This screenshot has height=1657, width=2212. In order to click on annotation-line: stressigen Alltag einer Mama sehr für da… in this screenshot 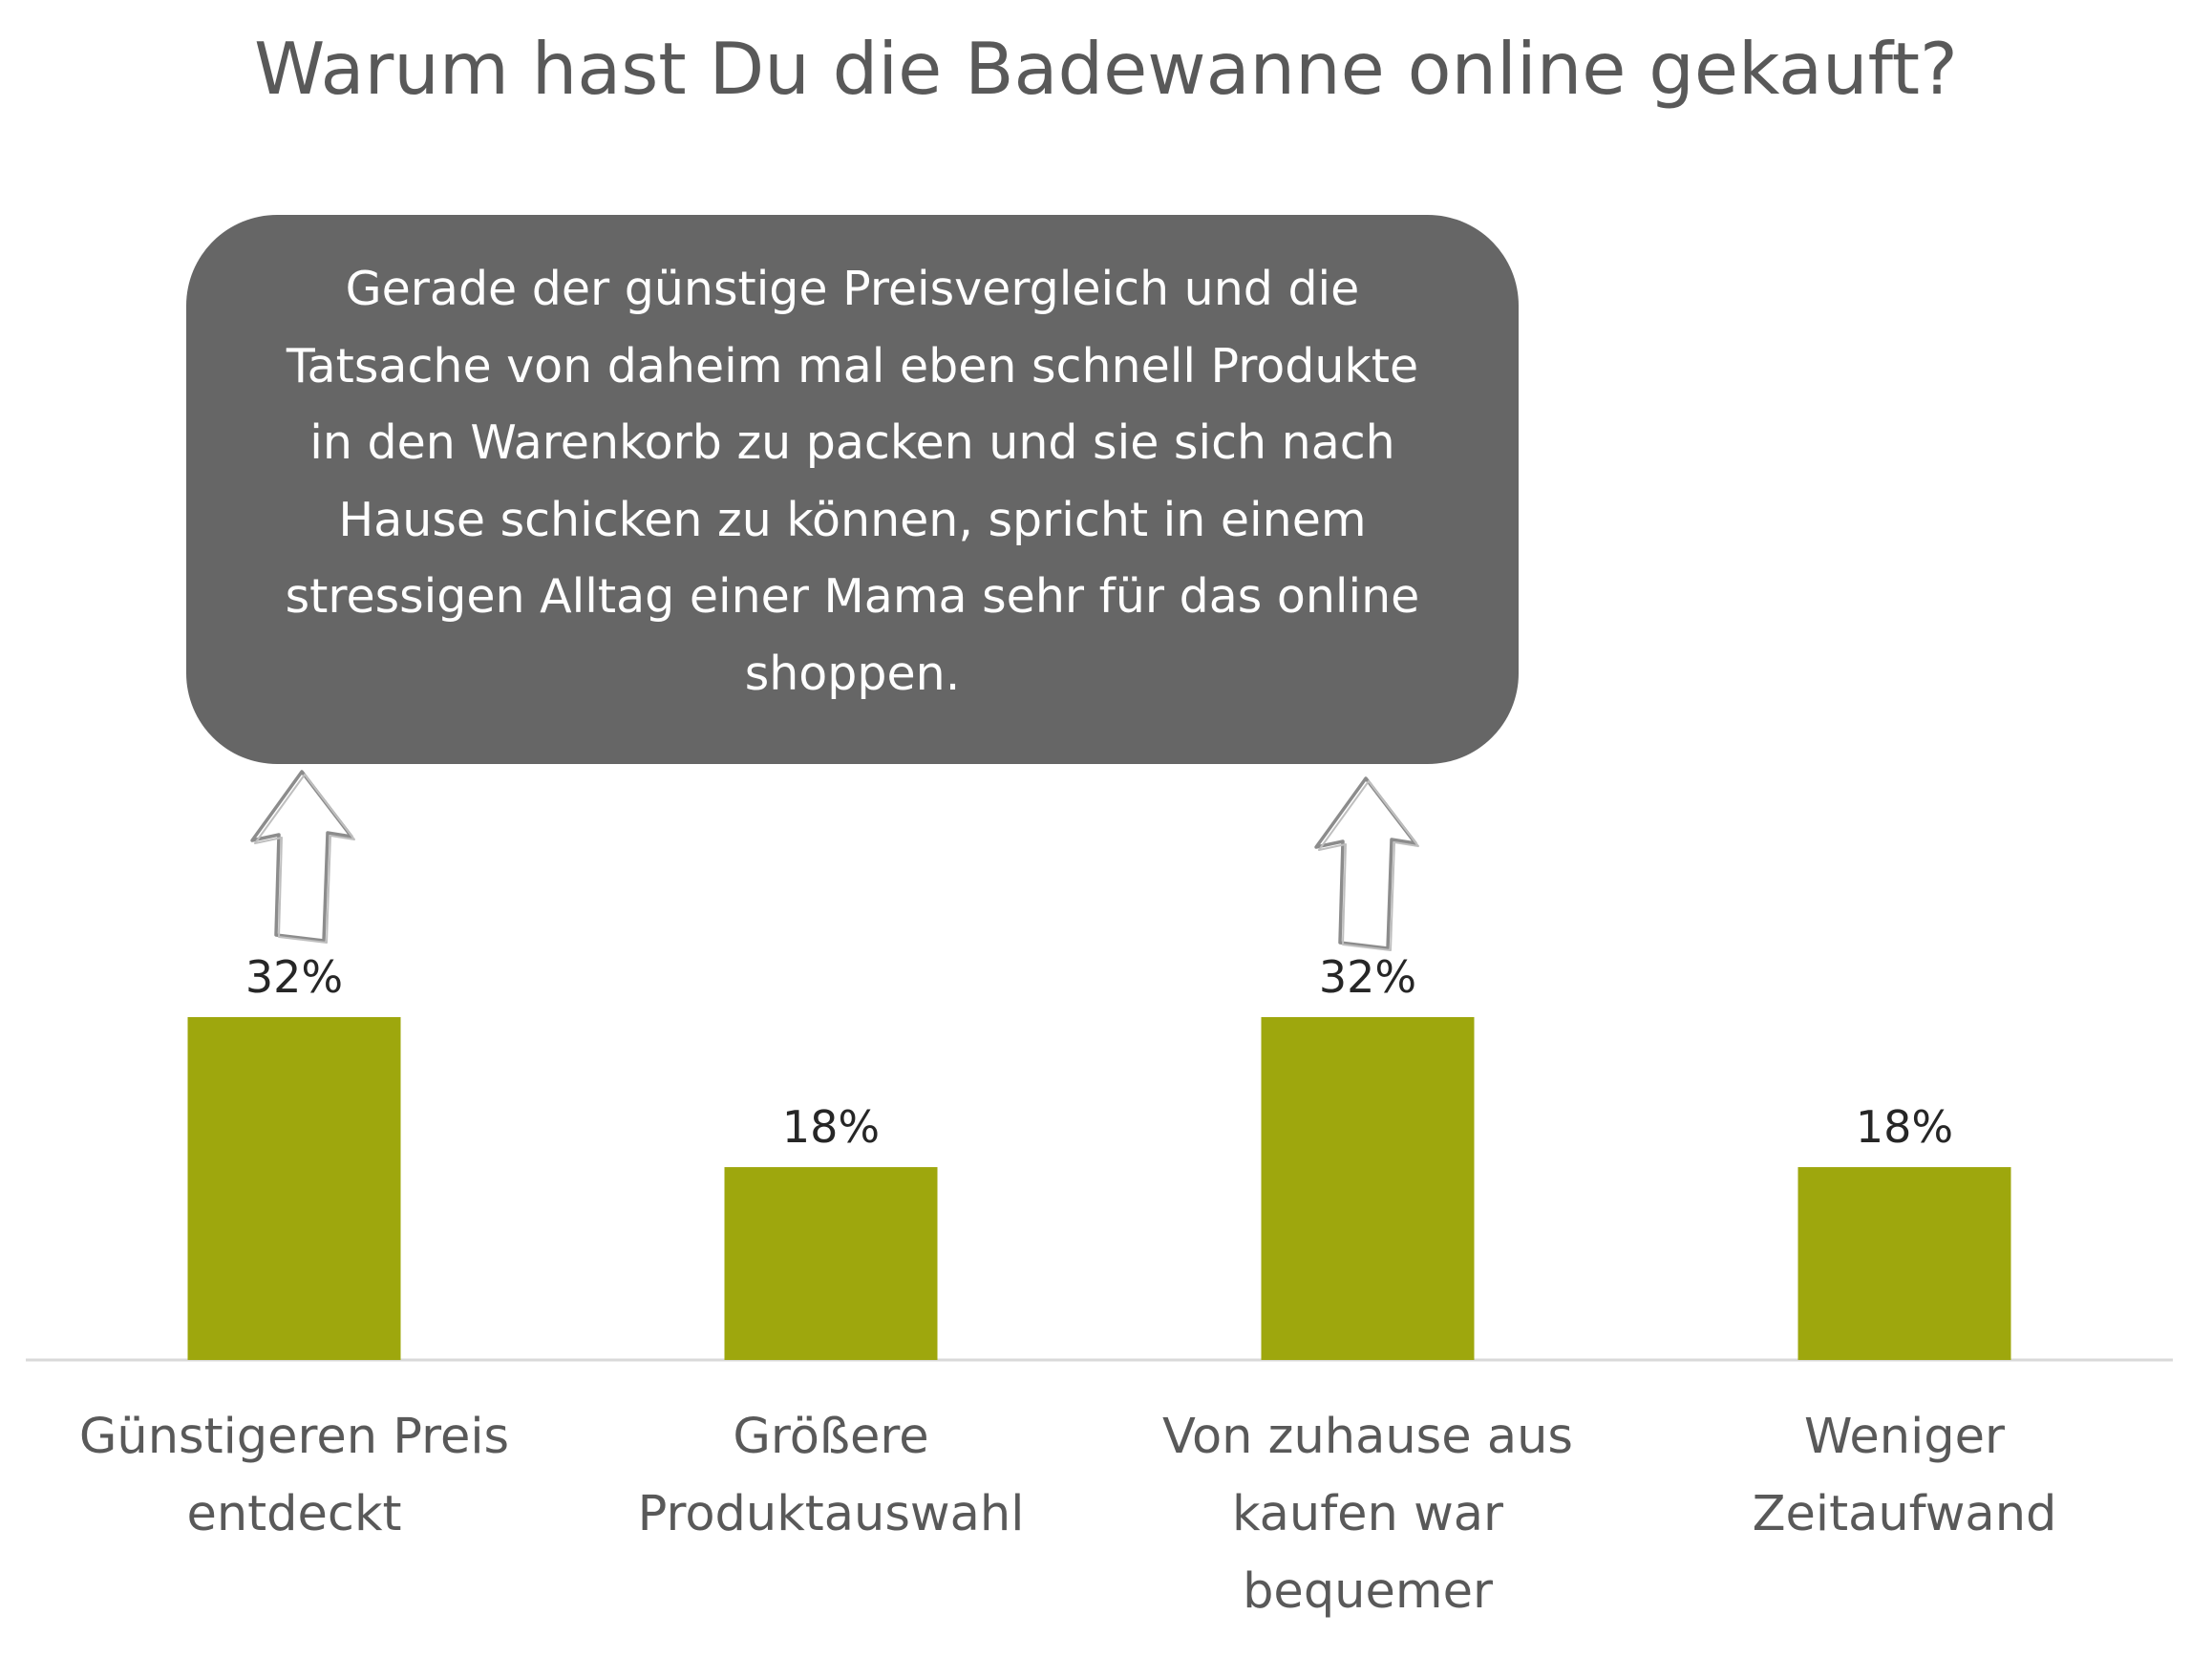, I will do `click(852, 597)`.